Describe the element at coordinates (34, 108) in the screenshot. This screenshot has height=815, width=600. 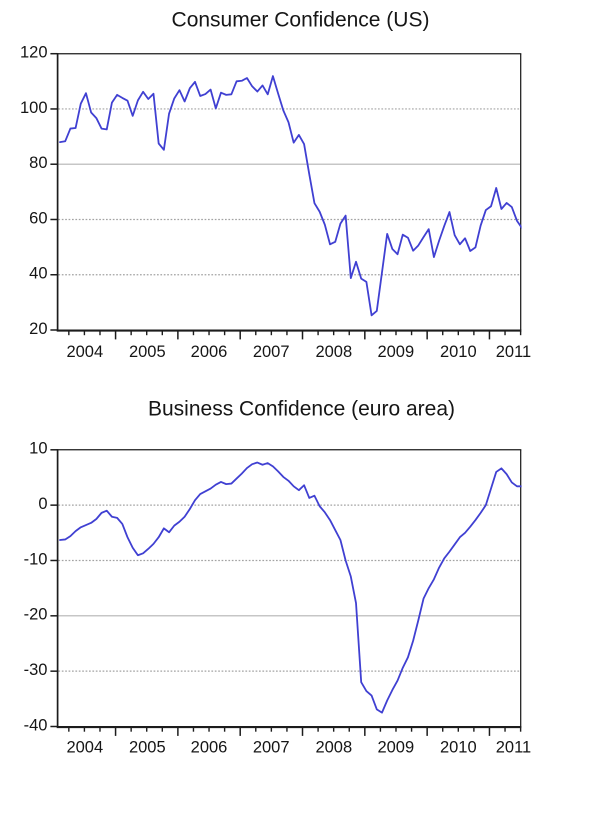
I see `svg-text: 100` at that location.